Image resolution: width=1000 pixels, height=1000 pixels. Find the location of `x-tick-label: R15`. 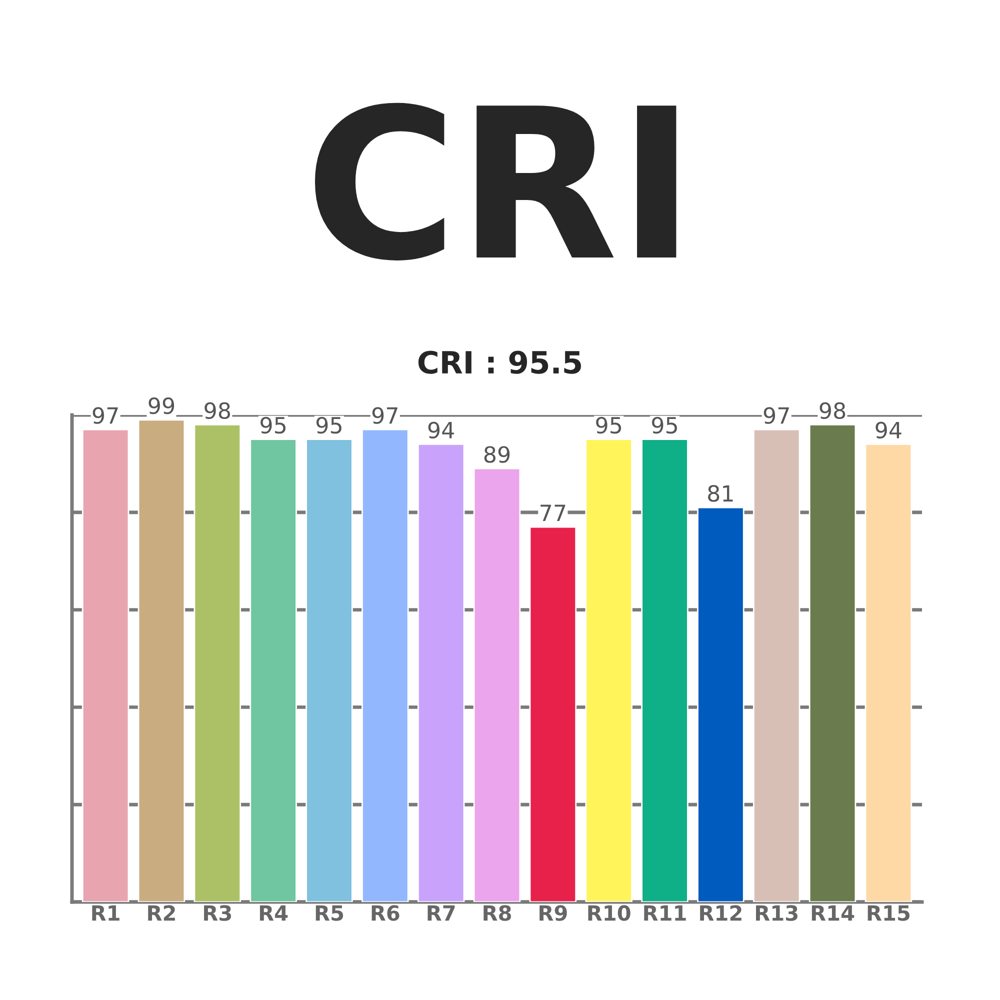

x-tick-label: R15 is located at coordinates (889, 913).